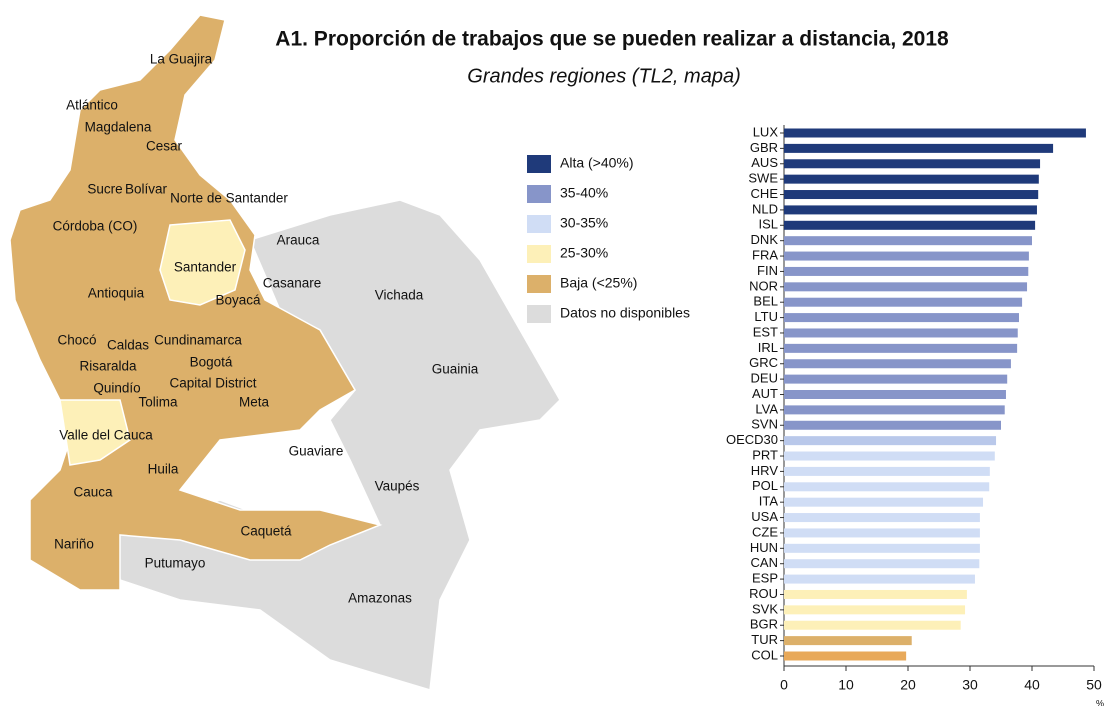  Describe the element at coordinates (108, 366) in the screenshot. I see `map-label: Risaralda` at that location.